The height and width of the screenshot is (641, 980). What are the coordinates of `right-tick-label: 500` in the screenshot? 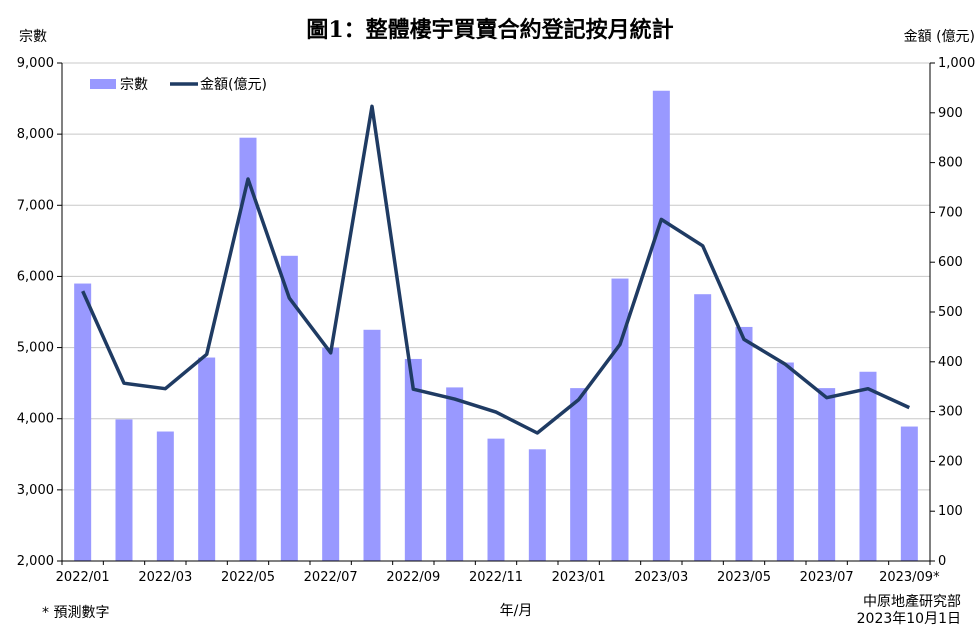 It's located at (950, 312).